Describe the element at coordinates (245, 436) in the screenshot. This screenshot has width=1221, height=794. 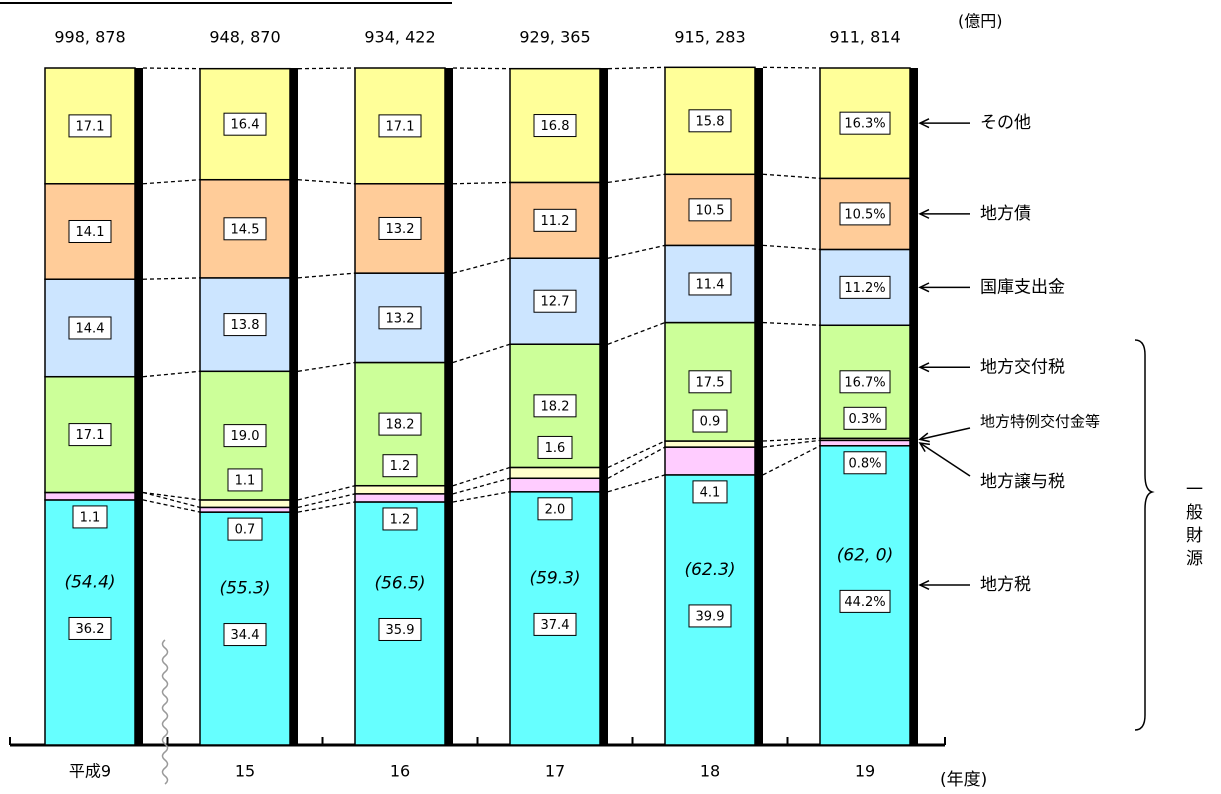
I see `value-label: 19.0` at that location.